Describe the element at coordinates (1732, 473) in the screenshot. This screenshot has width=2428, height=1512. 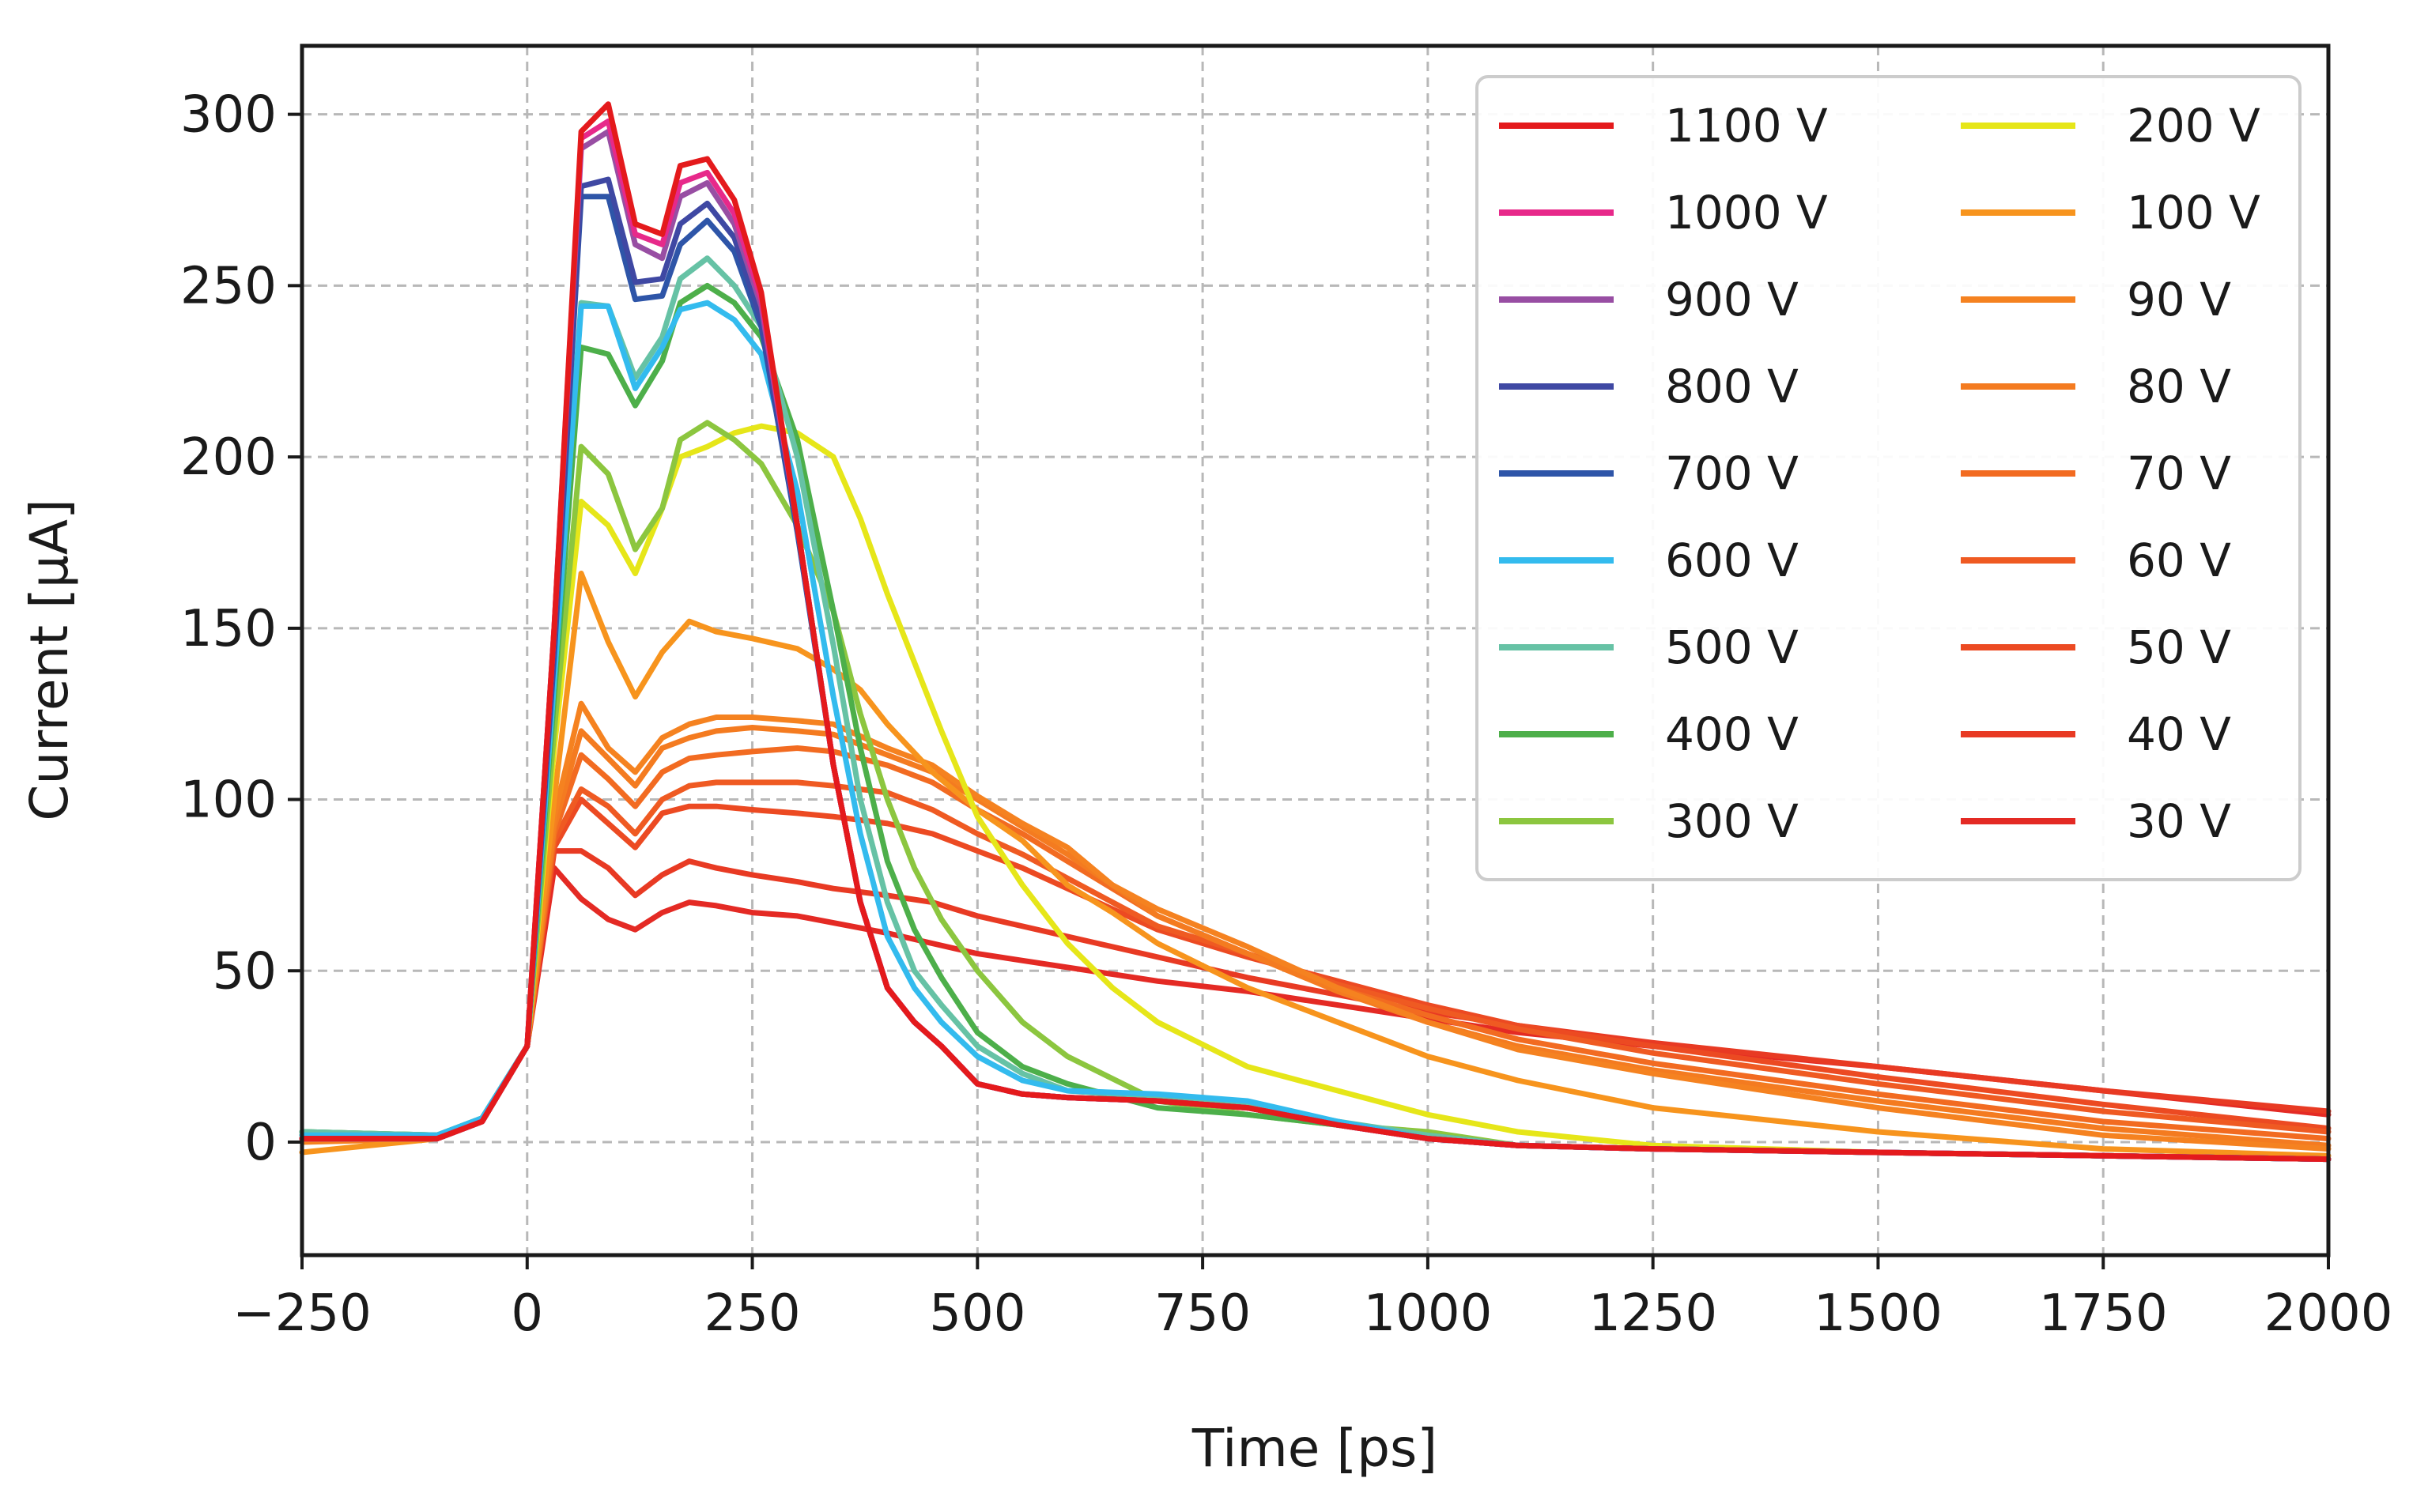
I see `legend-label: 700 V` at that location.